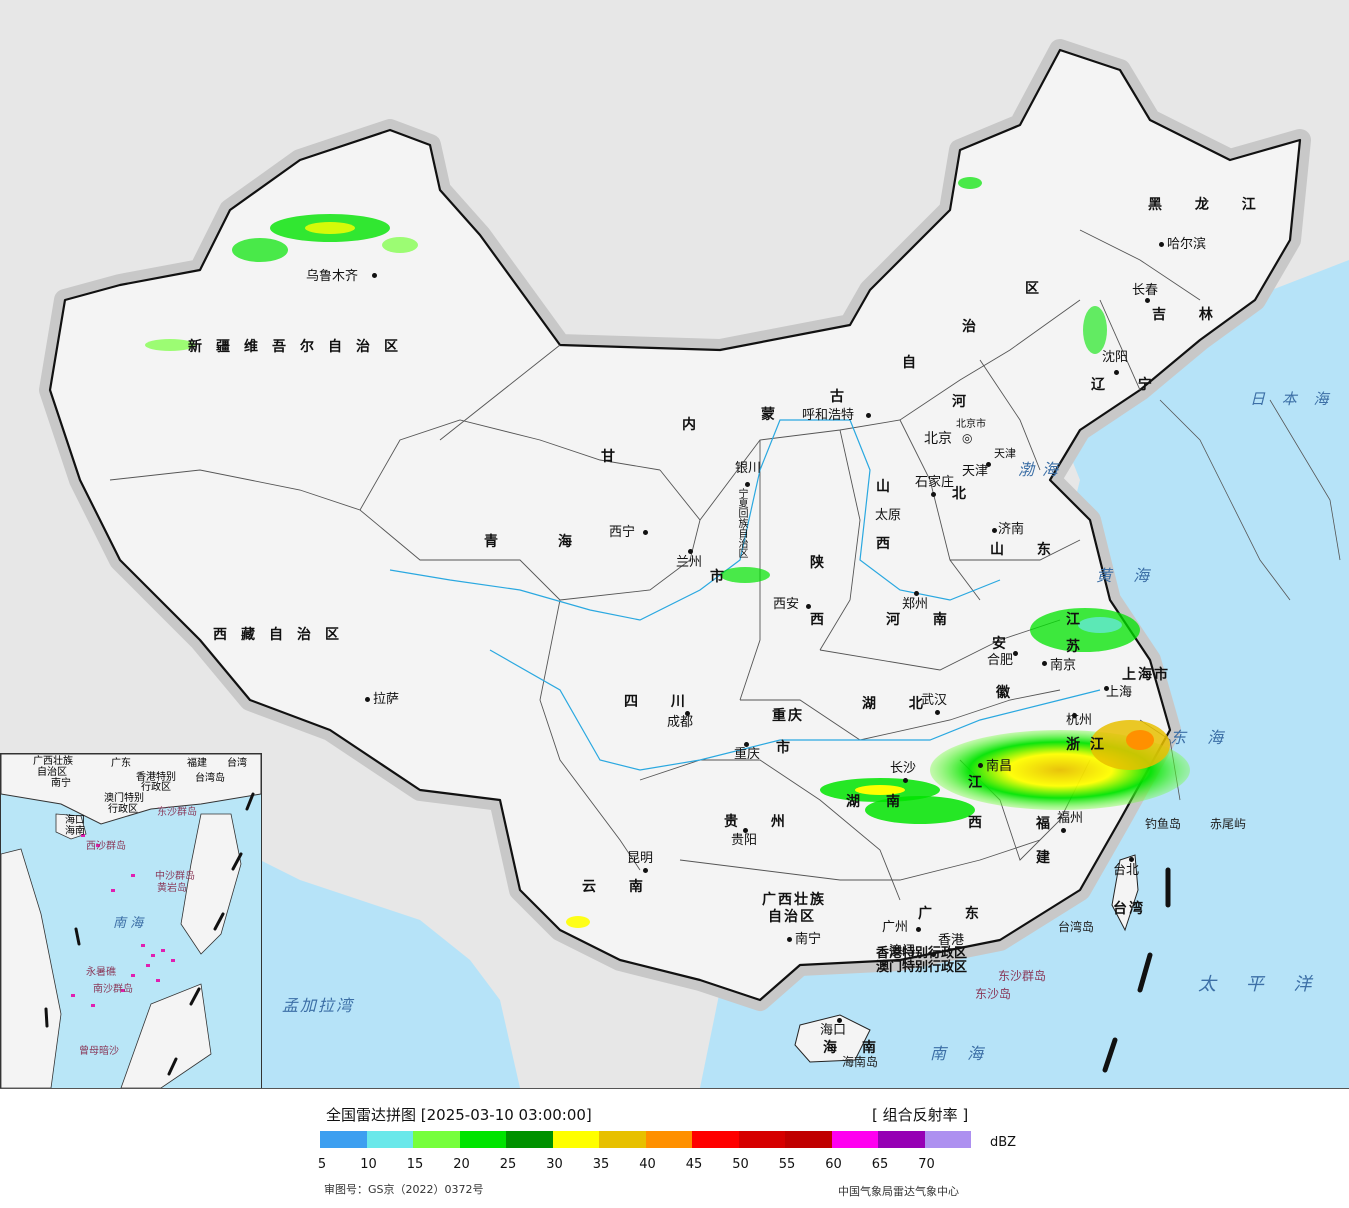 The height and width of the screenshot is (1208, 1349). What do you see at coordinates (794, 900) in the screenshot?
I see `label-guangxi-a: 广西壮族` at bounding box center [794, 900].